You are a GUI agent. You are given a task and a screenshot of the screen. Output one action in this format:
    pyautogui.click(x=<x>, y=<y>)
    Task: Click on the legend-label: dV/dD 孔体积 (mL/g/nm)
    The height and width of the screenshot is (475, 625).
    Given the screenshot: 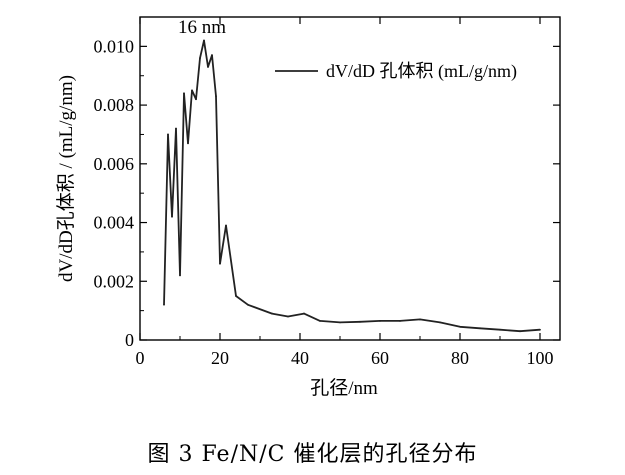 What is the action you would take?
    pyautogui.click(x=421, y=71)
    